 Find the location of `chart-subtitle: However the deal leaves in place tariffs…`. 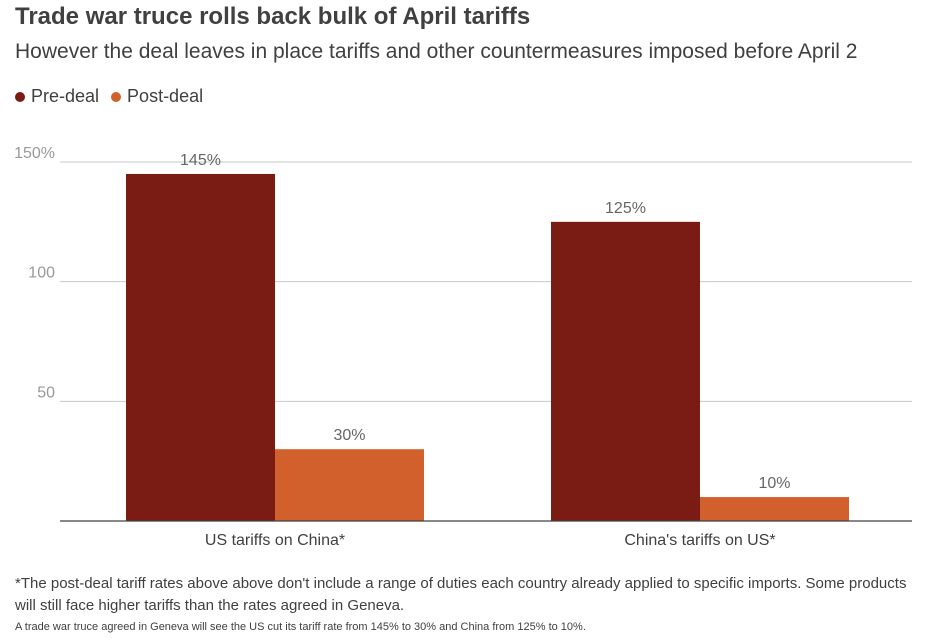

chart-subtitle: However the deal leaves in place tariffs… is located at coordinates (436, 51).